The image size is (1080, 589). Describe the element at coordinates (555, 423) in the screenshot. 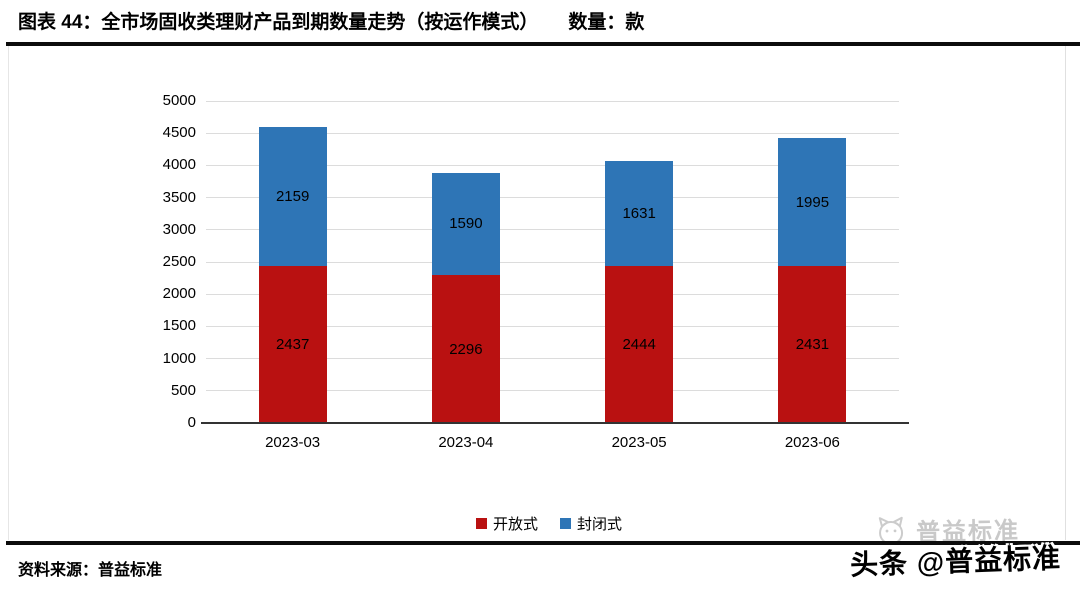

I see `x-axis-line` at that location.